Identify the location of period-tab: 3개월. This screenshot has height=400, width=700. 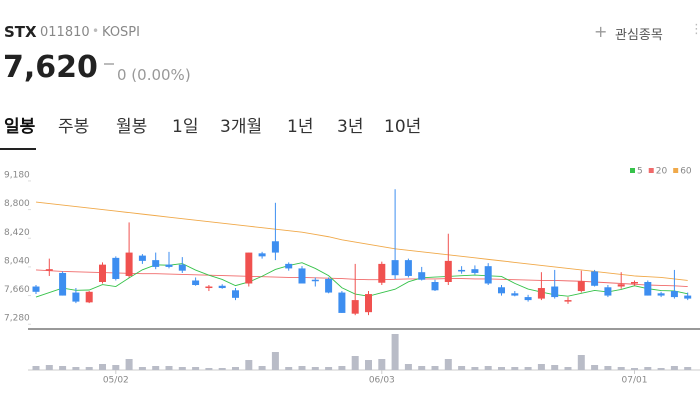
(241, 127).